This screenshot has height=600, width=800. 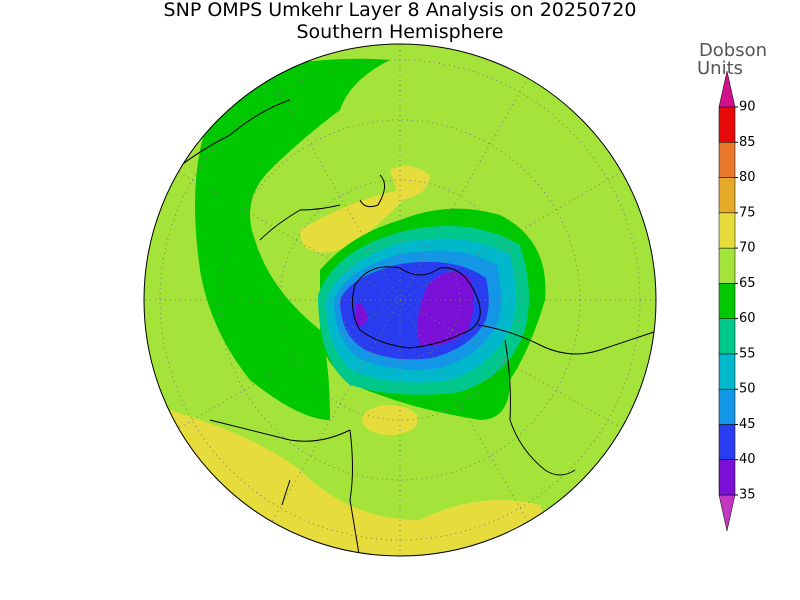 What do you see at coordinates (747, 107) in the screenshot?
I see `colorbar-tick-label: 90` at bounding box center [747, 107].